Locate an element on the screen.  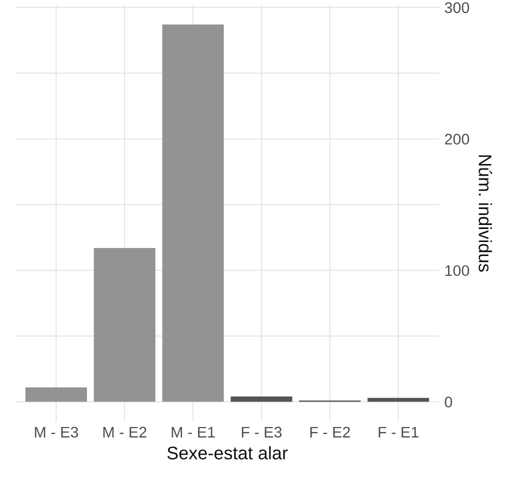
x-tick-label: F - E2 is located at coordinates (330, 432).